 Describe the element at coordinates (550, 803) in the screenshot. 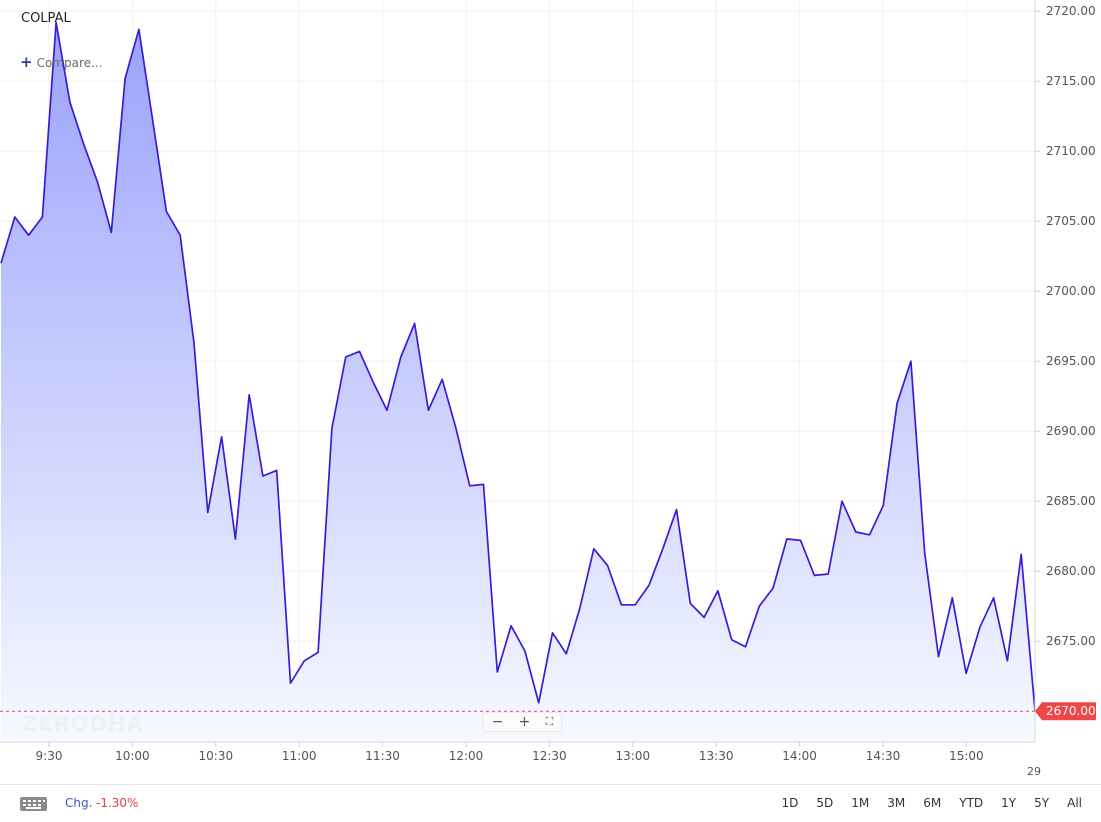

I see `bottom-toolbar: Chg. -1.30% 1D 5D 1M 3M 6M YTD 1Y 5Y All` at that location.